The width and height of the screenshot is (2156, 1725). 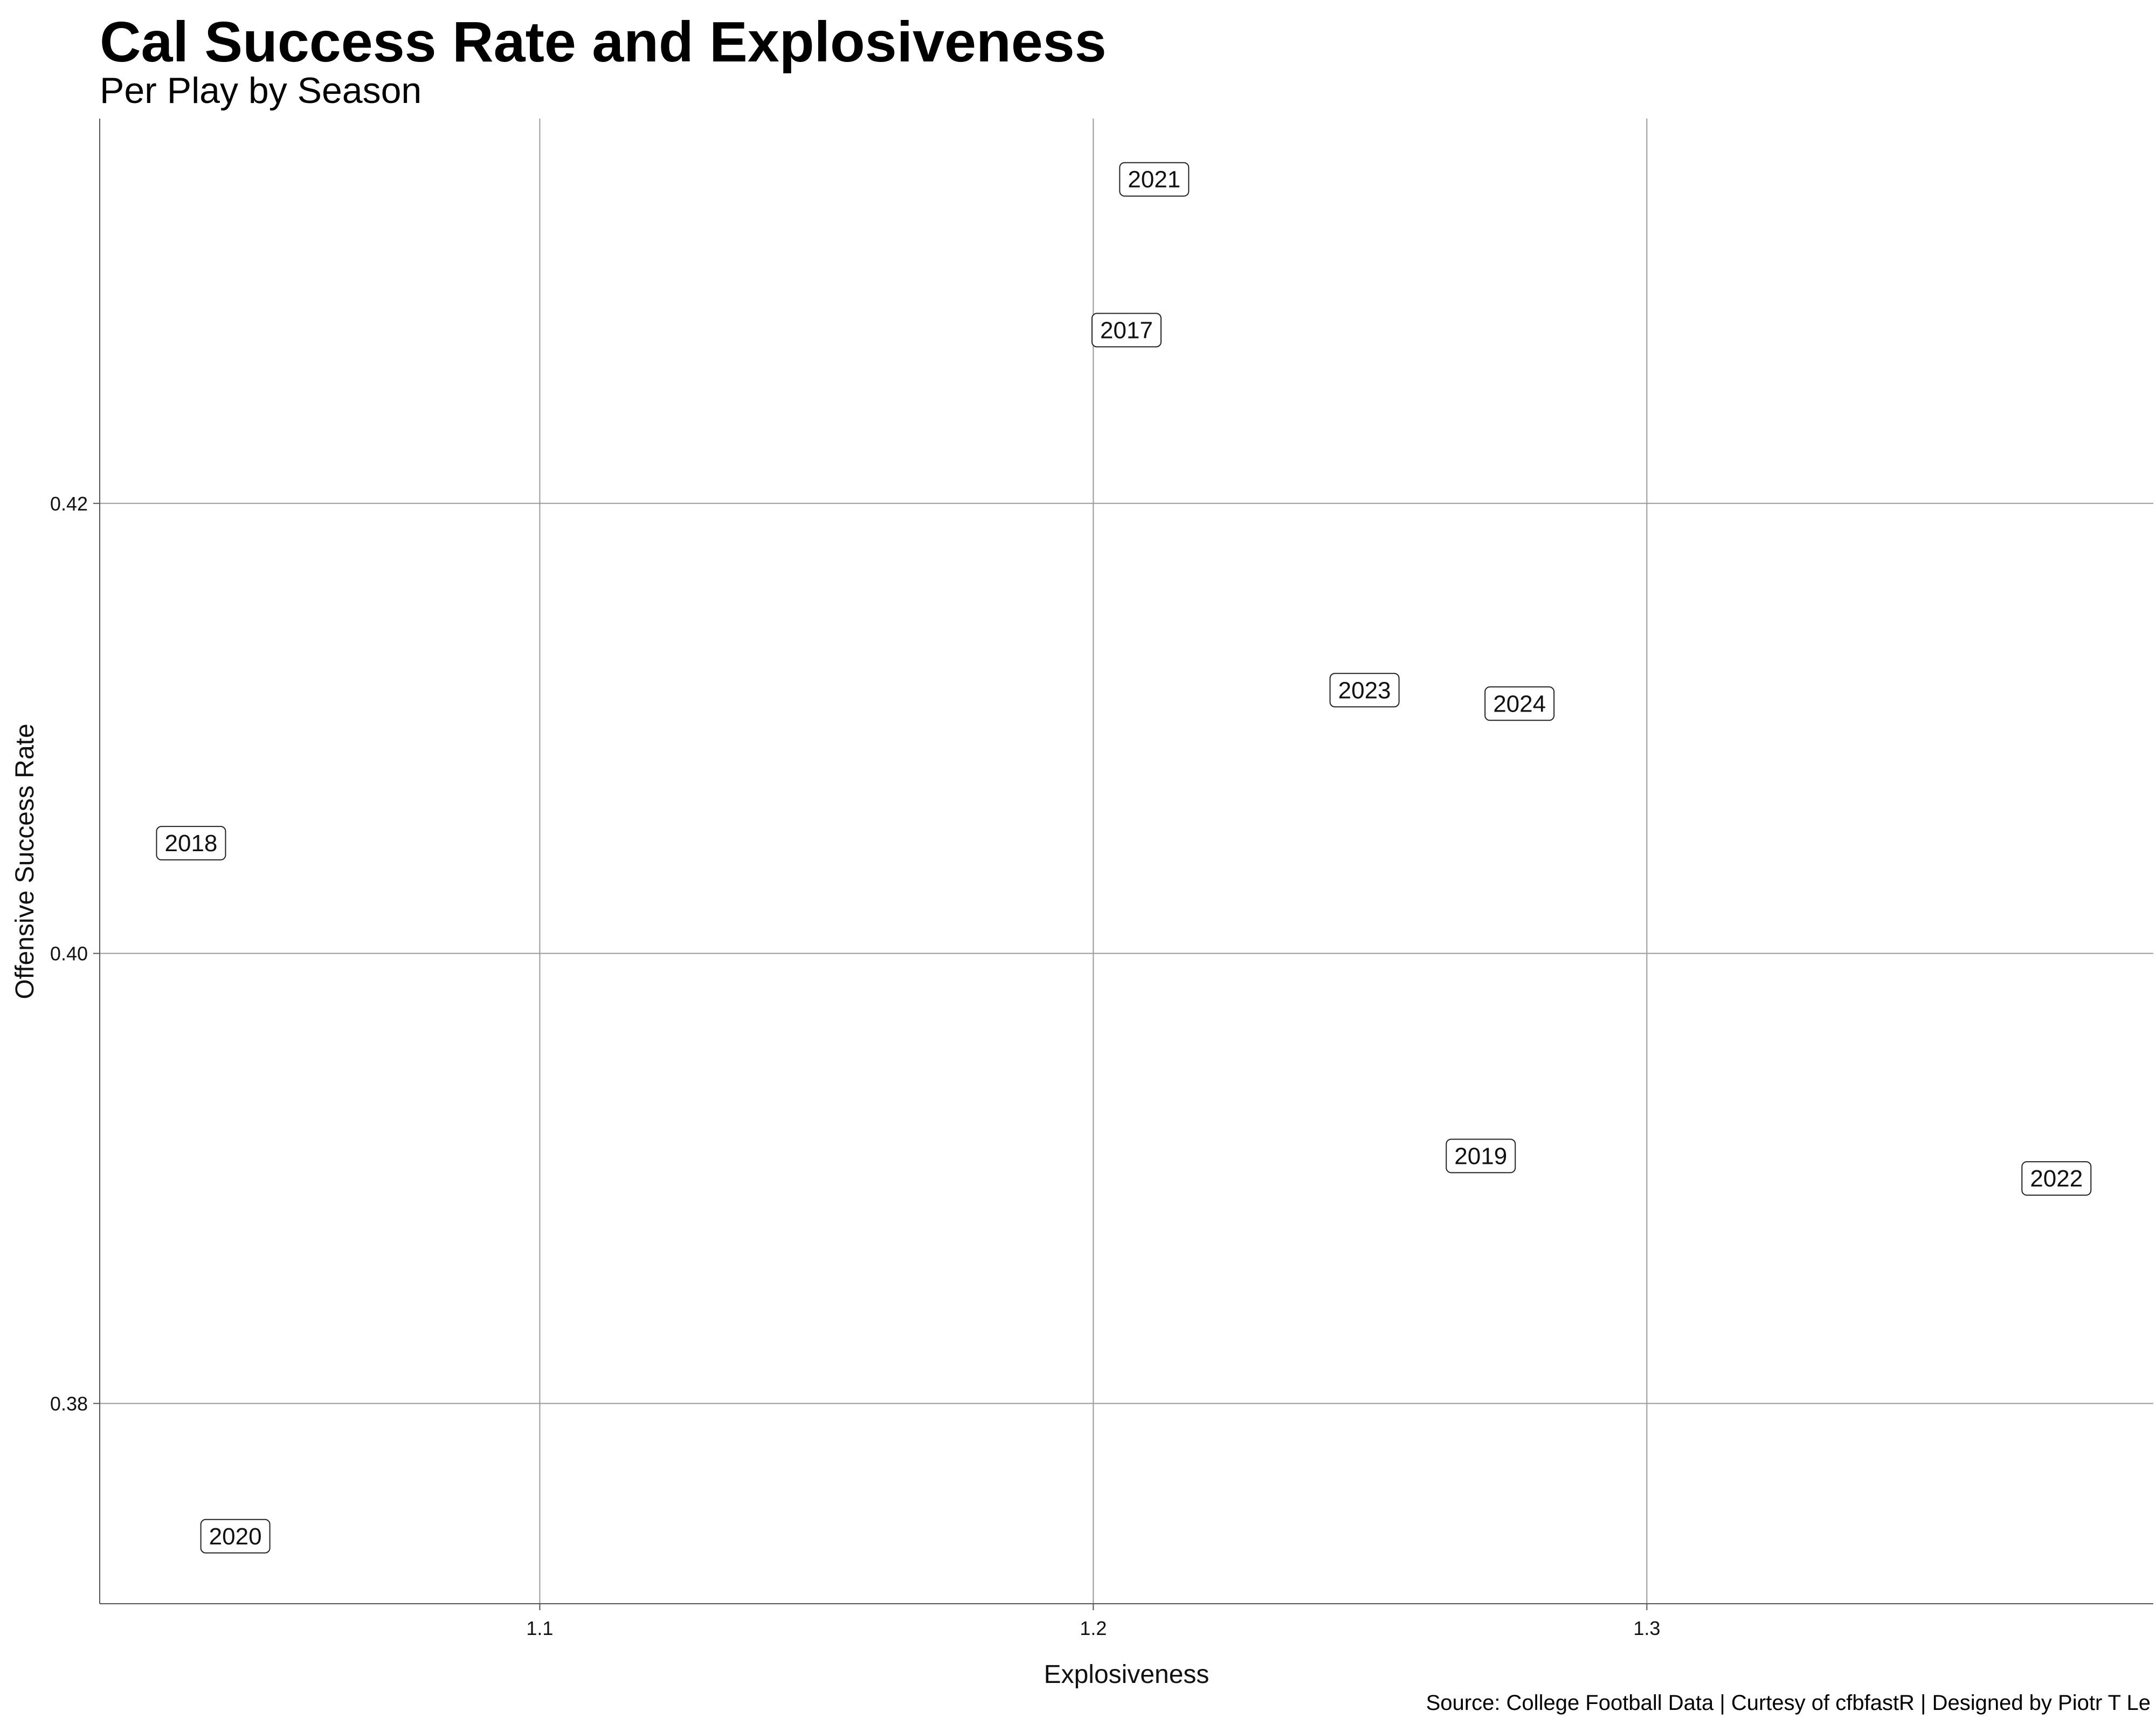 I want to click on data-point-2023: 2023, so click(x=1364, y=690).